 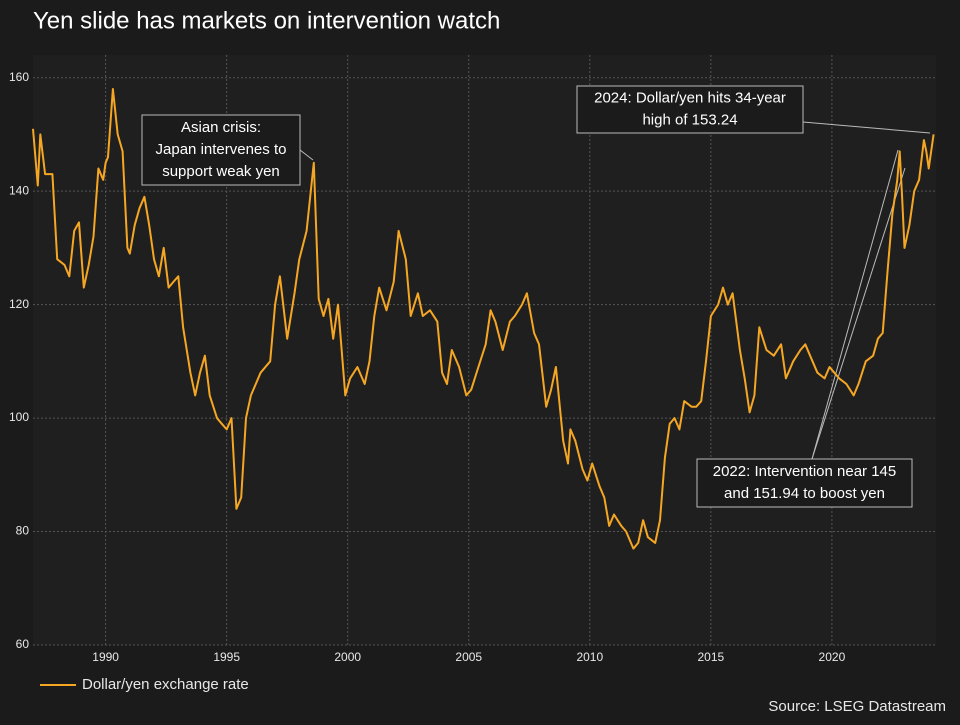 I want to click on y-tick-label: 120, so click(x=19, y=304).